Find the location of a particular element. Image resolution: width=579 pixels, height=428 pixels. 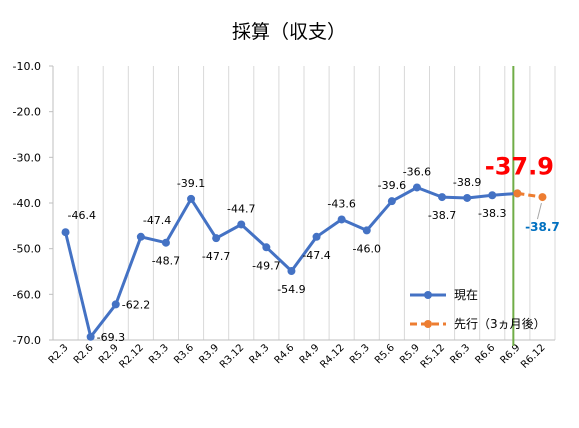

y-tick-label: -20.0 is located at coordinates (27, 112).